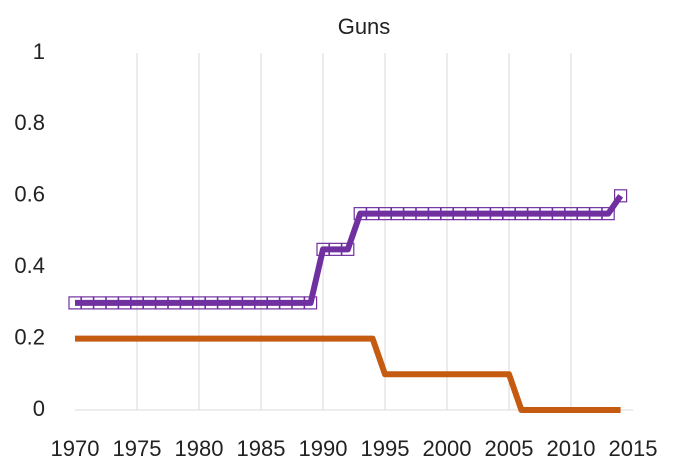  Describe the element at coordinates (29, 194) in the screenshot. I see `y-tick-label: 0.6` at that location.